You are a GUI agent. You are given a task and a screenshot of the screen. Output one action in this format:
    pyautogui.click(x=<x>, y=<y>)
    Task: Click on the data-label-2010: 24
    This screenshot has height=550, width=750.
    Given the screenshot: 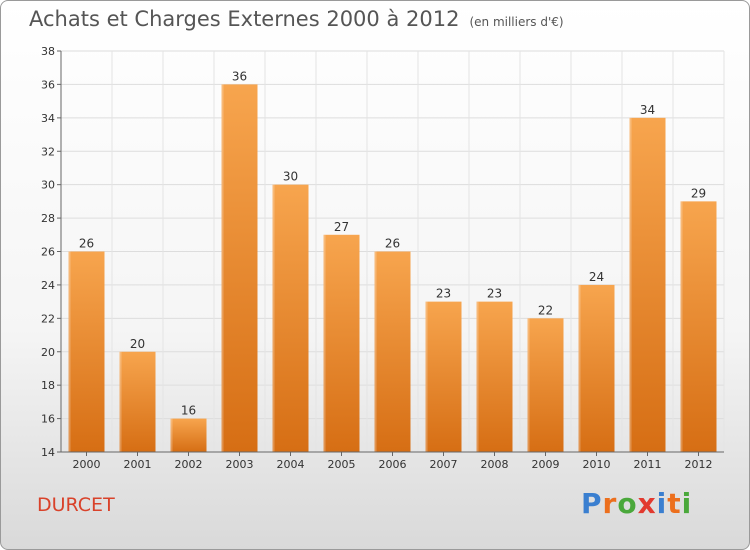 What is the action you would take?
    pyautogui.click(x=596, y=277)
    